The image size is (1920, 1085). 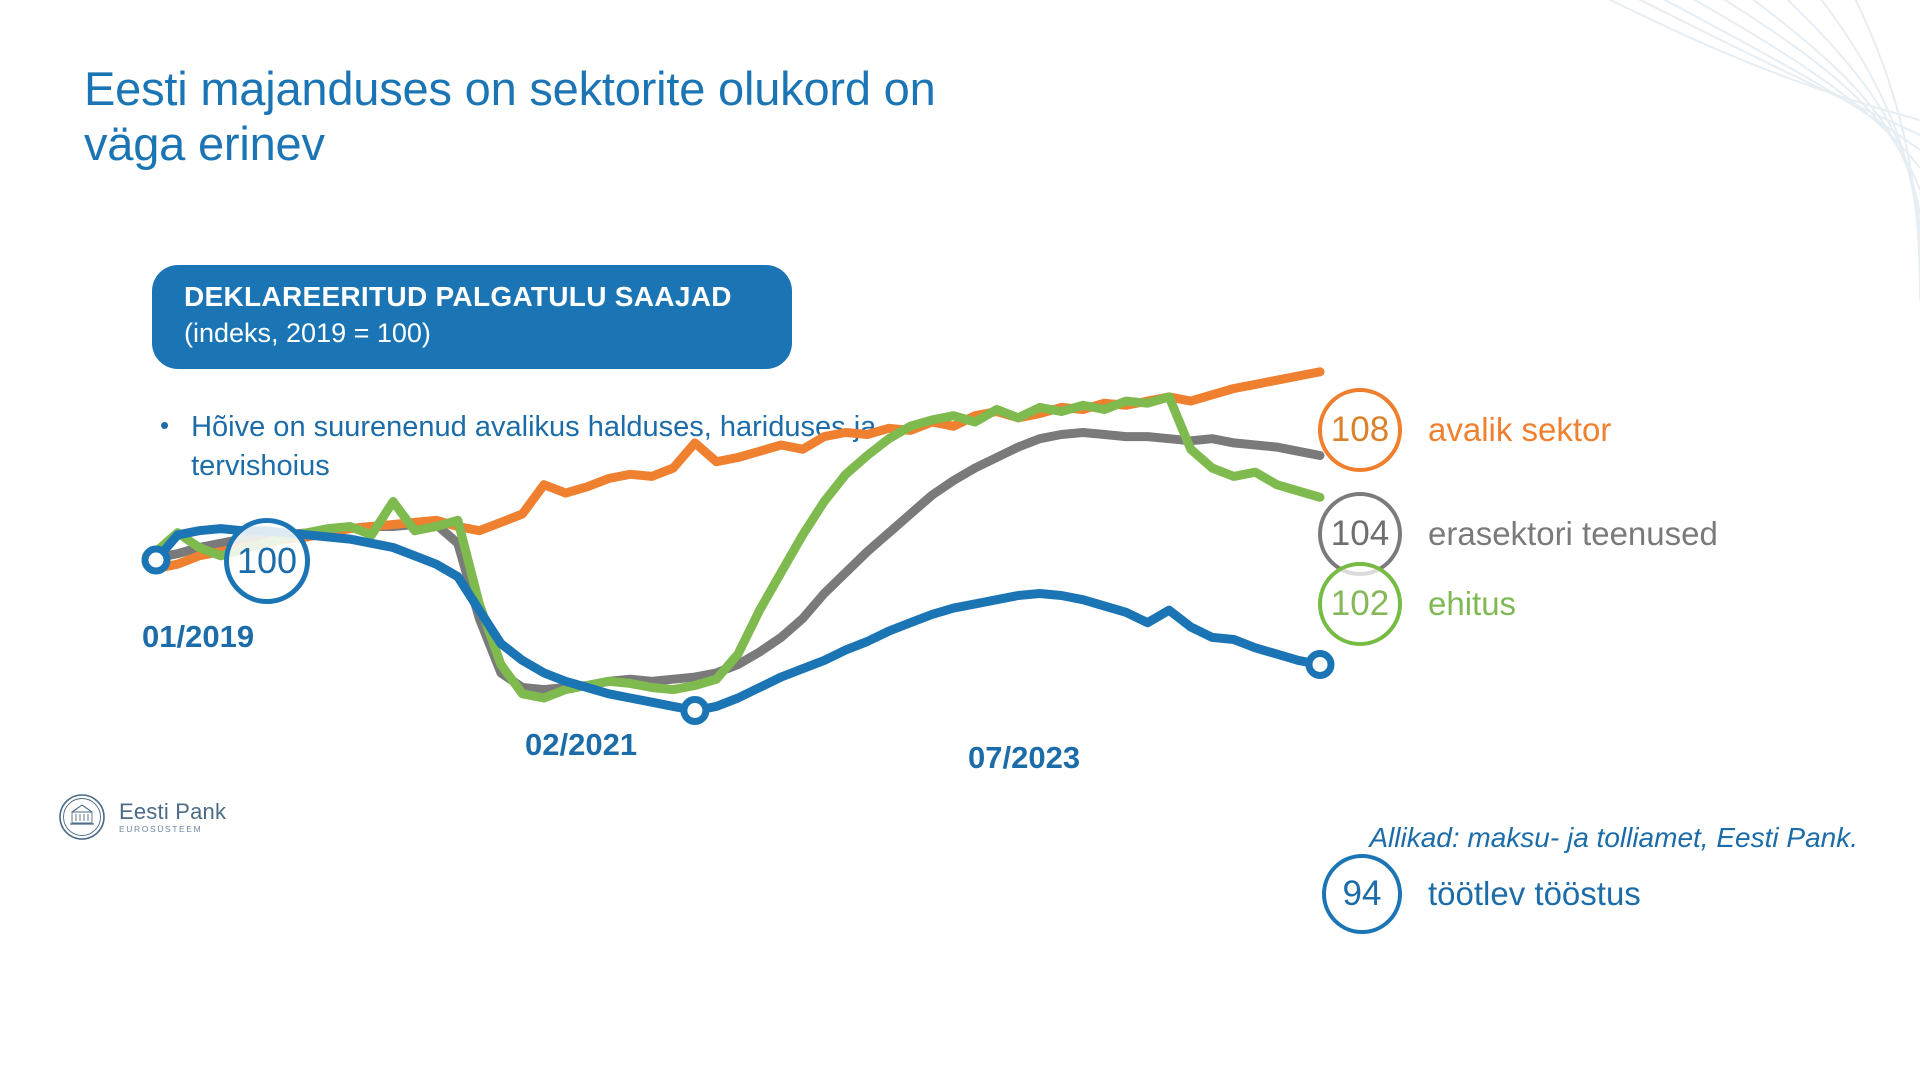 What do you see at coordinates (82, 817) in the screenshot?
I see `eesti-pank-seal-icon` at bounding box center [82, 817].